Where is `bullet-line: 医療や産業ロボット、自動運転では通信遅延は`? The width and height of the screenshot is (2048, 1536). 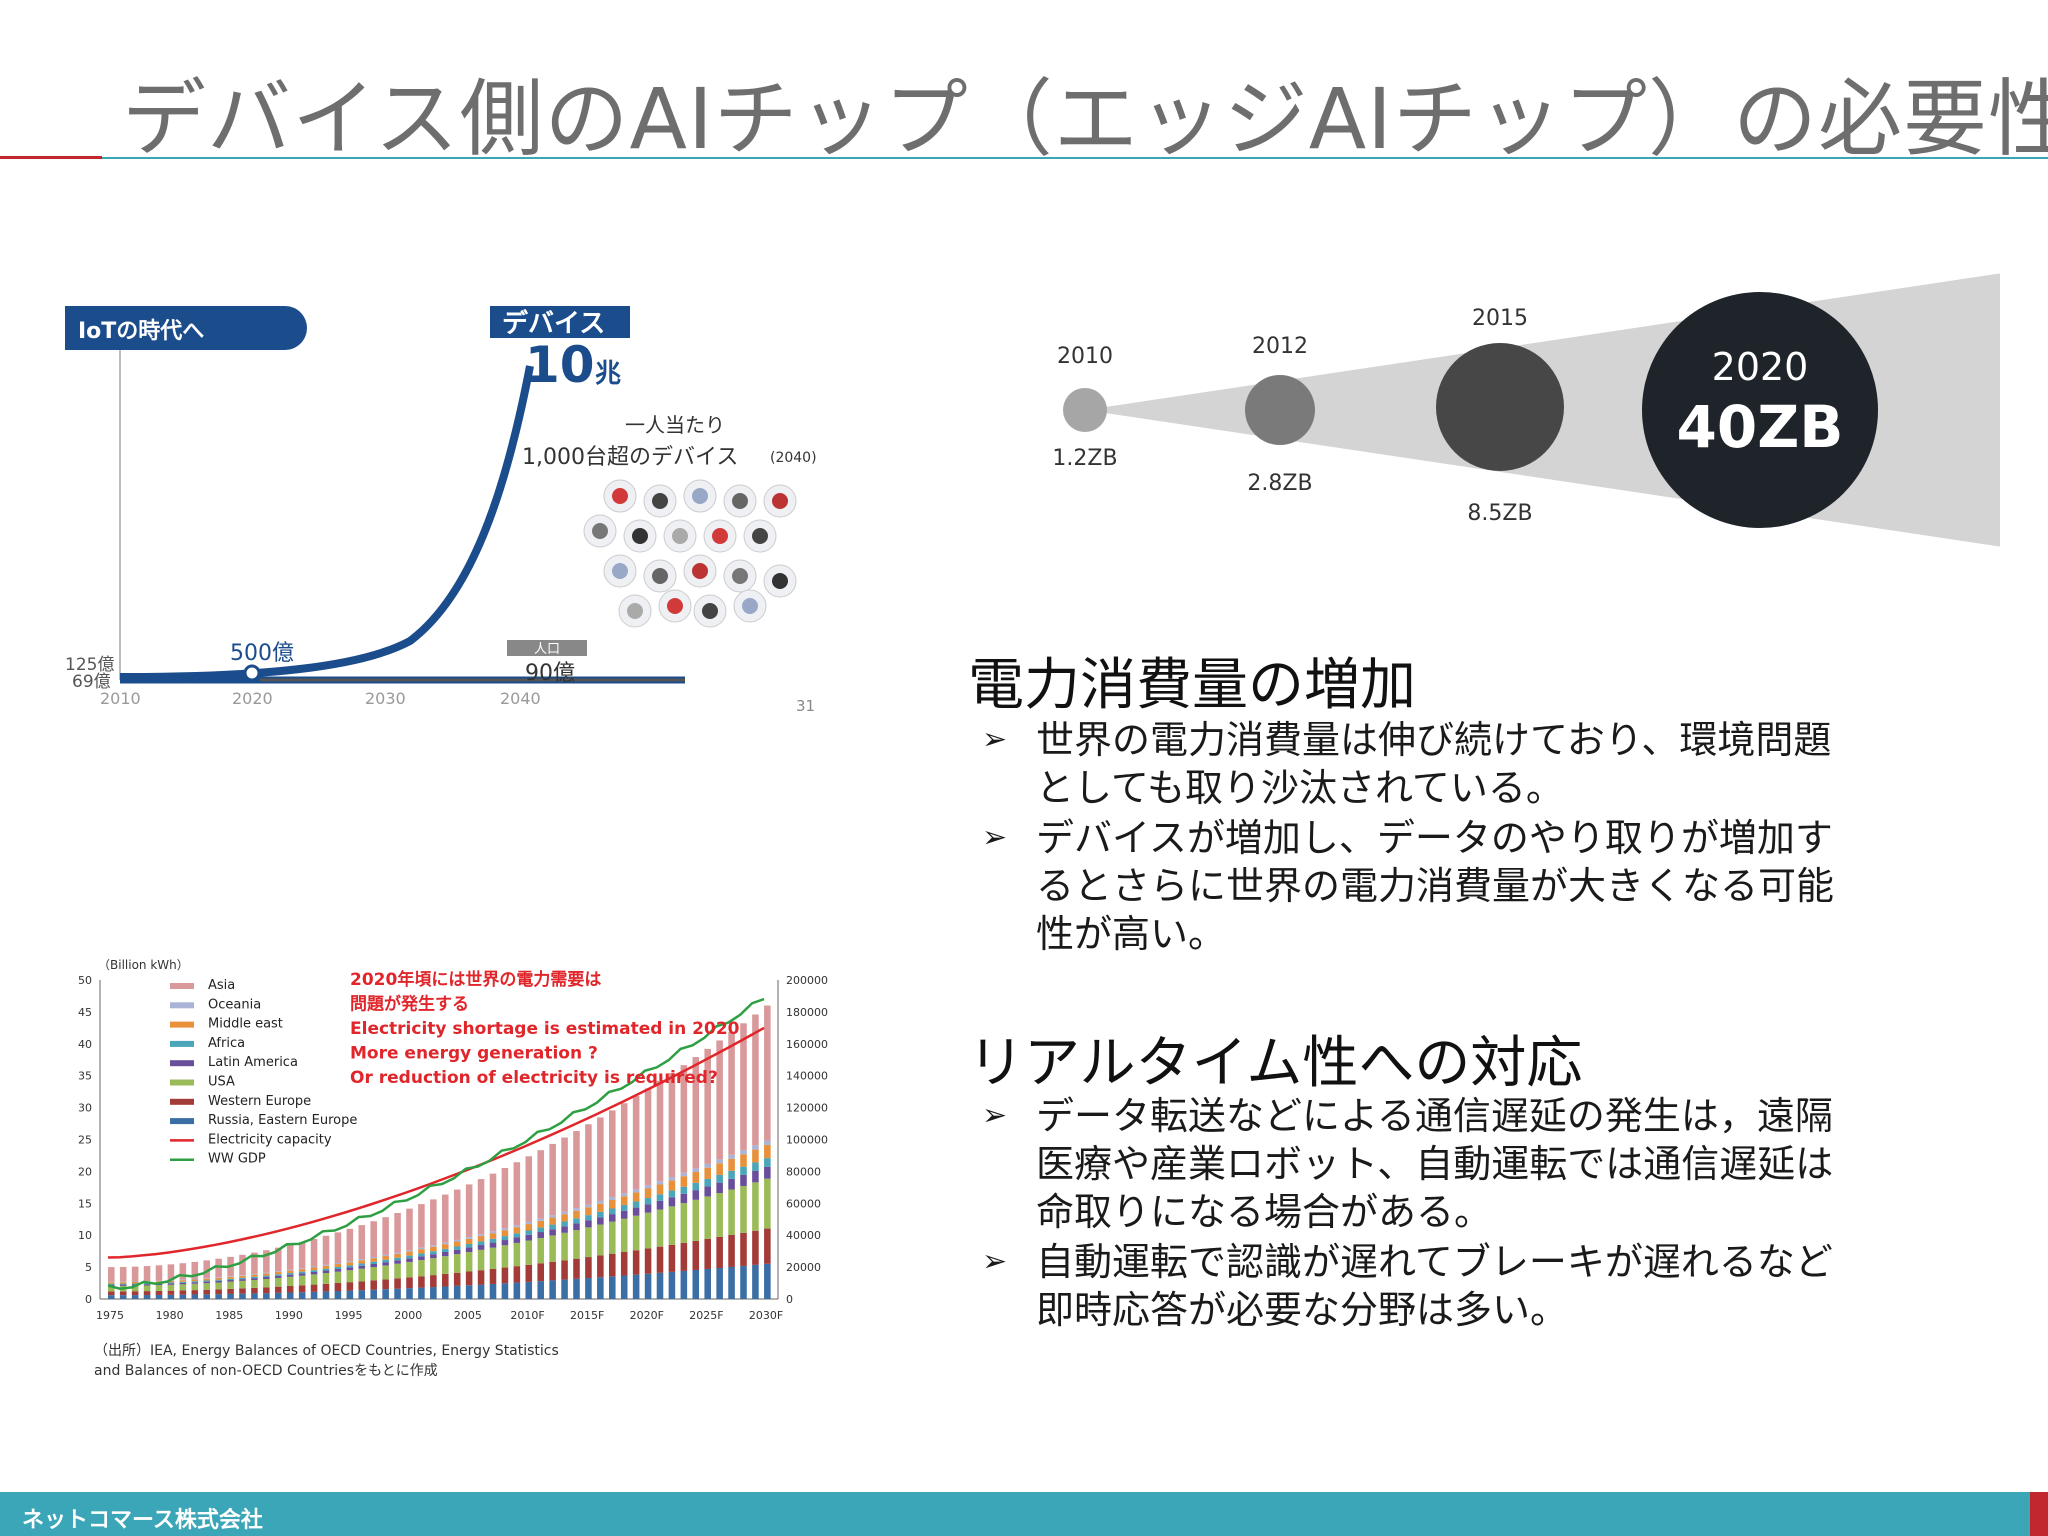
bullet-line: 医療や産業ロボット、自動運転では通信遅延は is located at coordinates (1435, 1164).